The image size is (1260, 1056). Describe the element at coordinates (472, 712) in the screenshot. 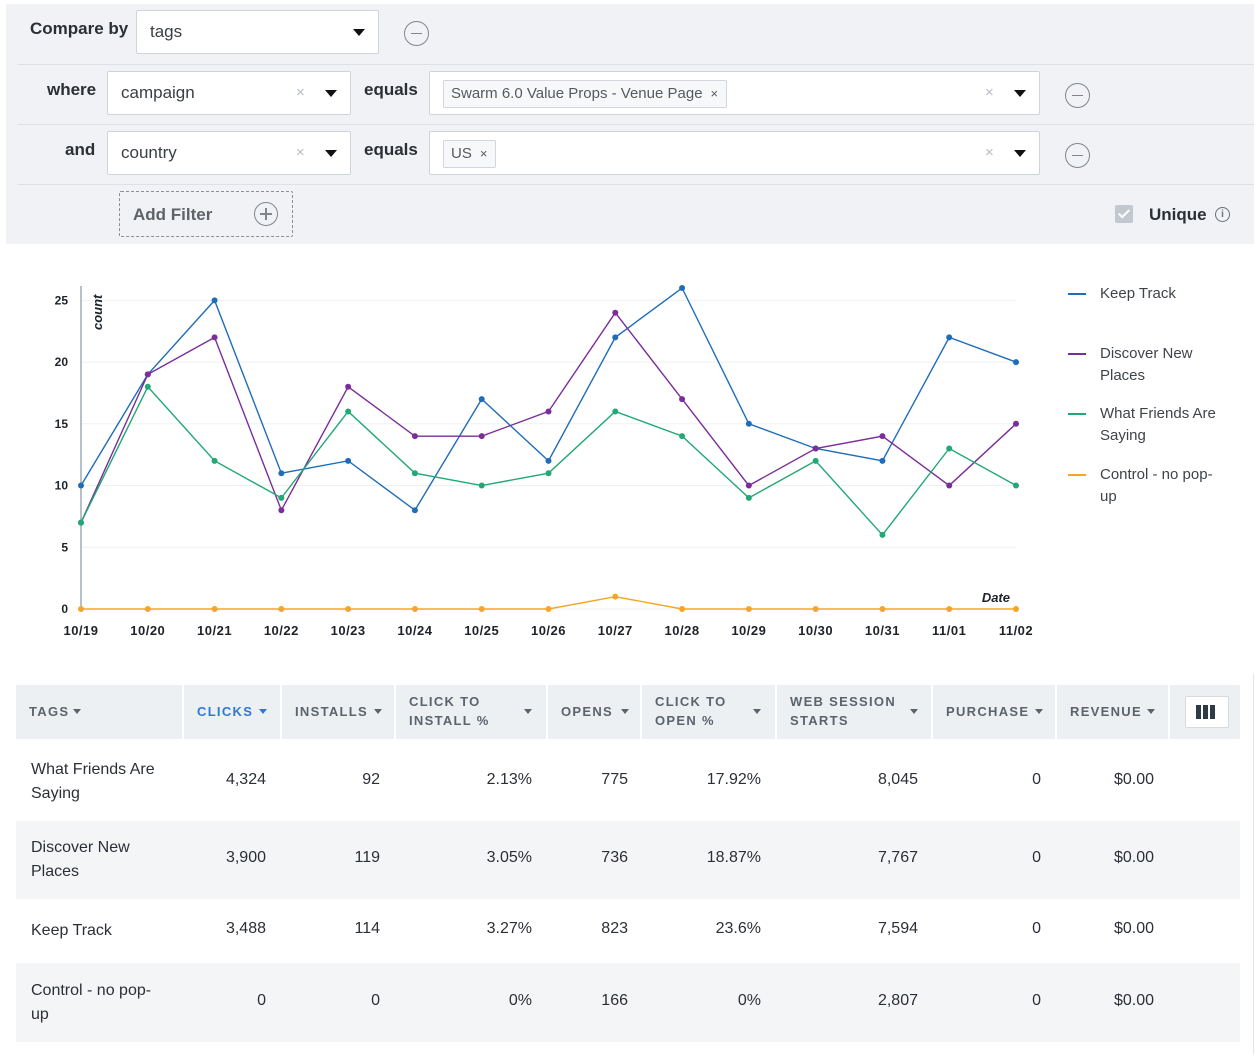

I see `column-header: CLICK TO INSTALL %` at that location.